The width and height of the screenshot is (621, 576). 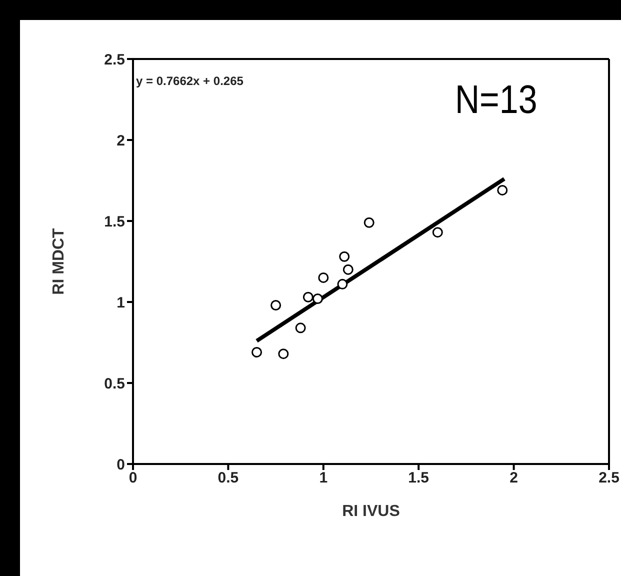 I want to click on y-tick-label: 2, so click(x=120, y=141).